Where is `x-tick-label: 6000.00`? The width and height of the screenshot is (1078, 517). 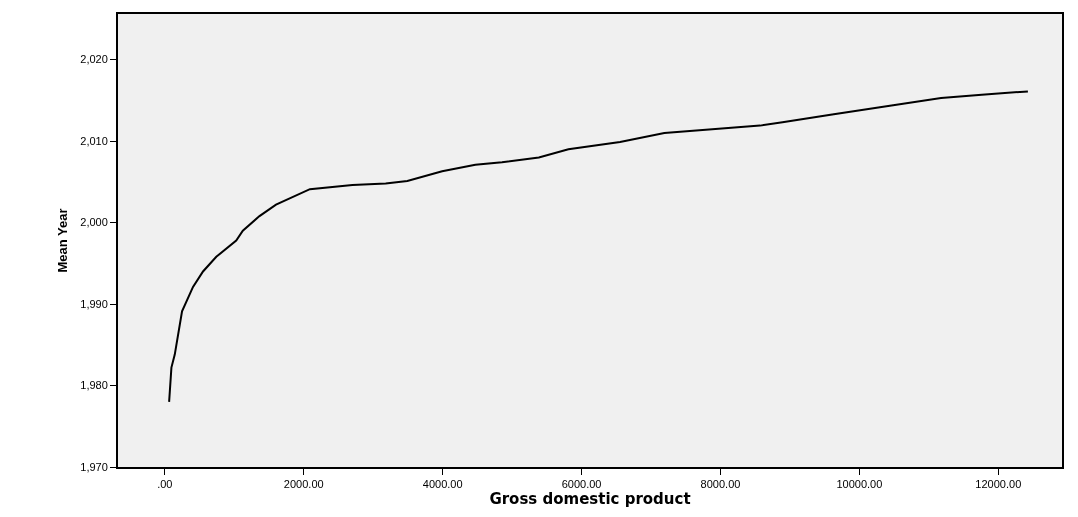
x-tick-label: 6000.00 is located at coordinates (581, 484).